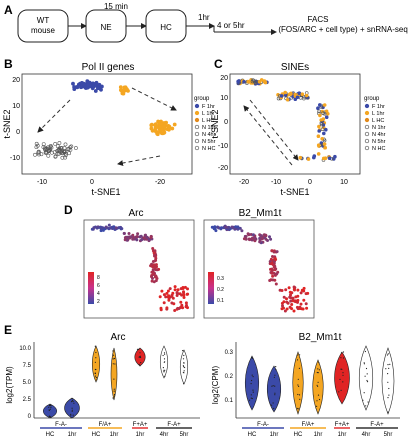 Image resolution: width=416 pixels, height=440 pixels. I want to click on panel-d-left-scale-3: 4, so click(98, 294).